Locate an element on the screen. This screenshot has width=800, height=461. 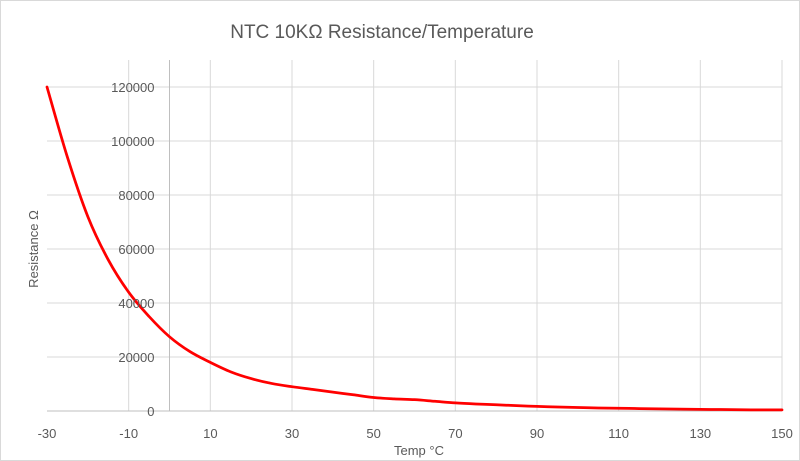
x-tick-label: -10 is located at coordinates (128, 433).